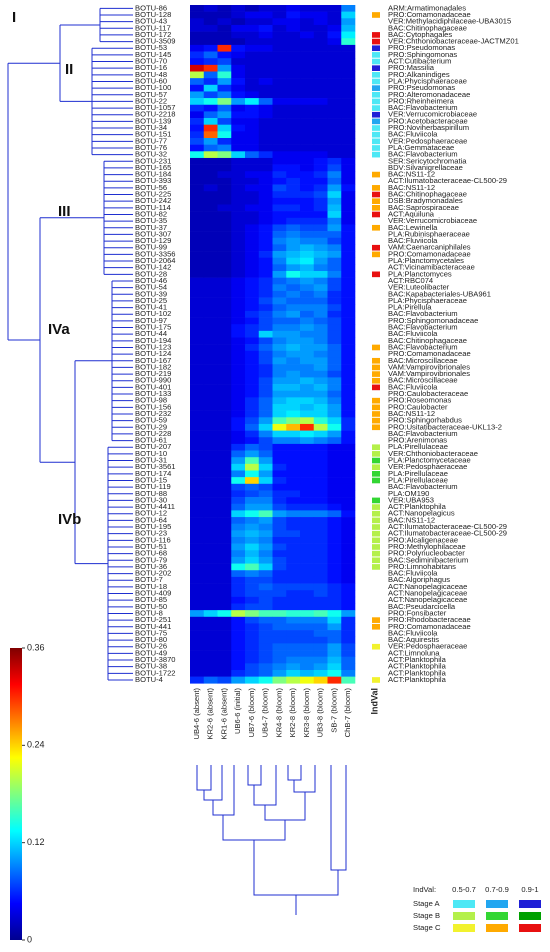  Describe the element at coordinates (411, 67) in the screenshot. I see `taxon-label: PRO:Massilia` at that location.